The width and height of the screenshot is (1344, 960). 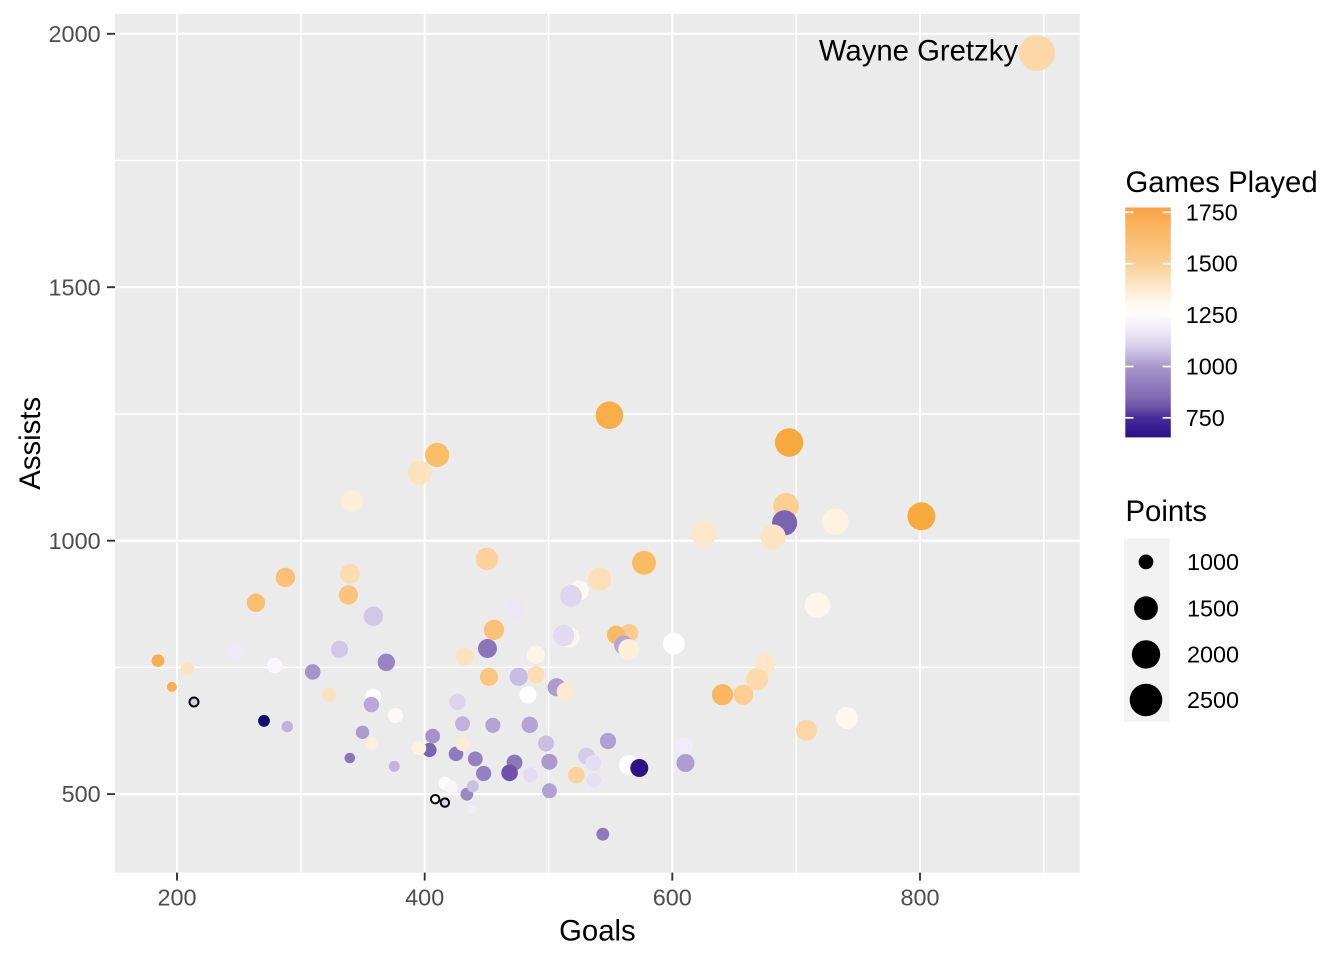 What do you see at coordinates (81, 794) in the screenshot?
I see `svg-text: 500` at bounding box center [81, 794].